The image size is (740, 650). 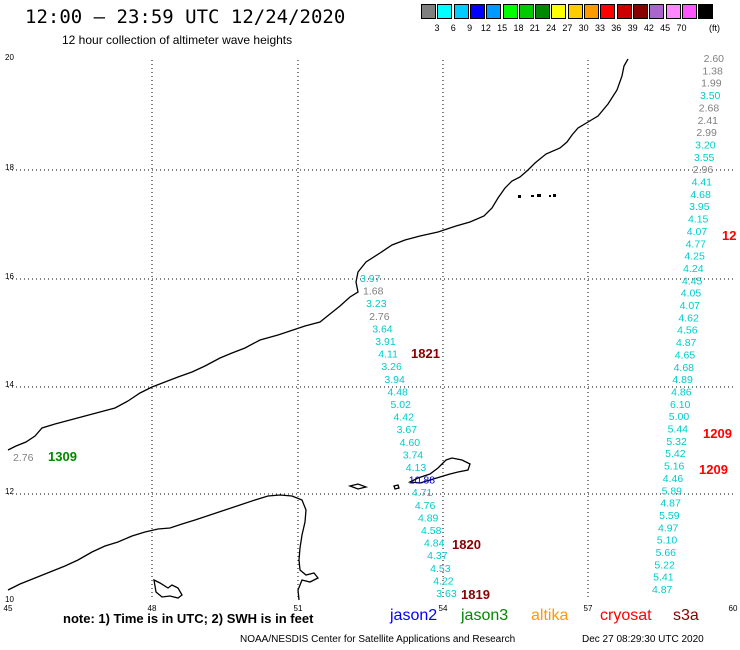 I want to click on wave-height-value: 2.60, so click(x=714, y=59).